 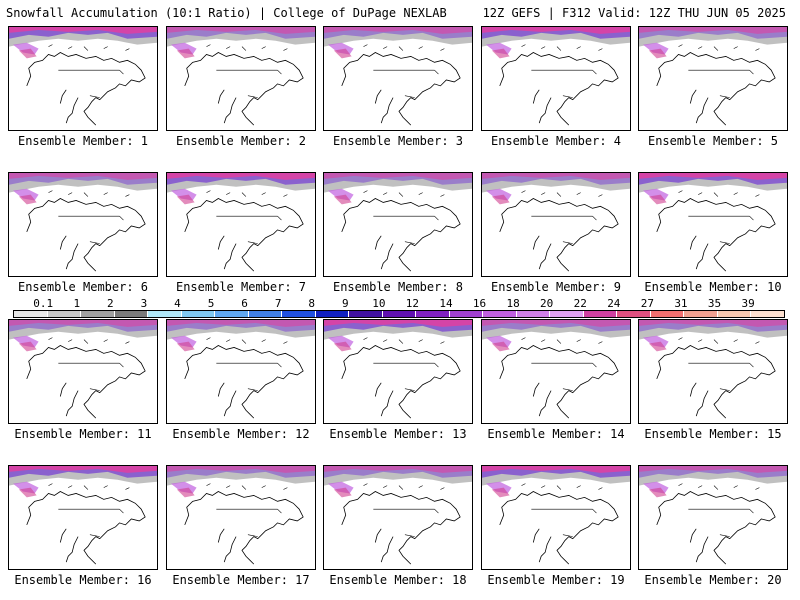 I want to click on colorbar-tick-label: 31, so click(x=681, y=303).